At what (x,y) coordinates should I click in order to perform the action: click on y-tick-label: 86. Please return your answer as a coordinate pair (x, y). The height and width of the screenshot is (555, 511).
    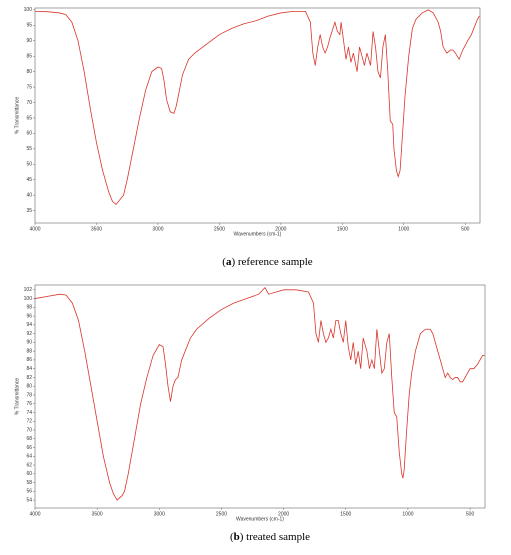
    Looking at the image, I should click on (29, 360).